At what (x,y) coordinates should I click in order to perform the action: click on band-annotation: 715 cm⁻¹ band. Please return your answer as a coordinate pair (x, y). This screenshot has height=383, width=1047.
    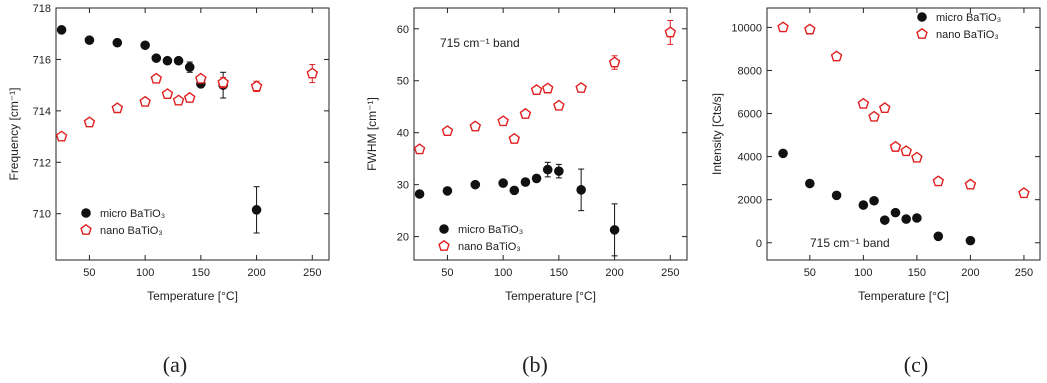
    Looking at the image, I should click on (480, 43).